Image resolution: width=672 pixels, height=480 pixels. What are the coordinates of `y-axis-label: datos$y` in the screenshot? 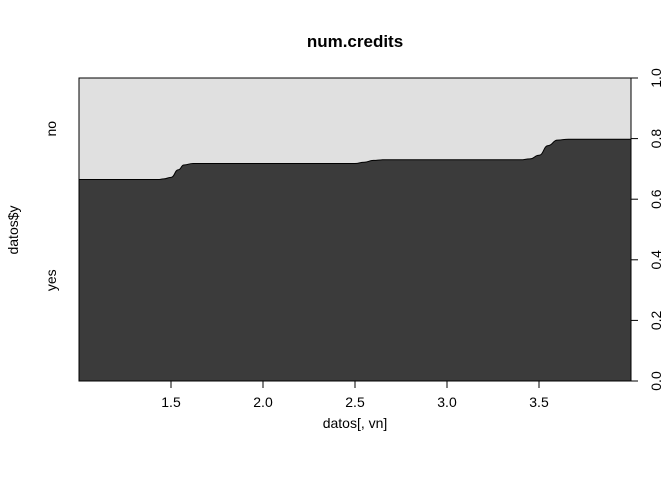 It's located at (13, 229).